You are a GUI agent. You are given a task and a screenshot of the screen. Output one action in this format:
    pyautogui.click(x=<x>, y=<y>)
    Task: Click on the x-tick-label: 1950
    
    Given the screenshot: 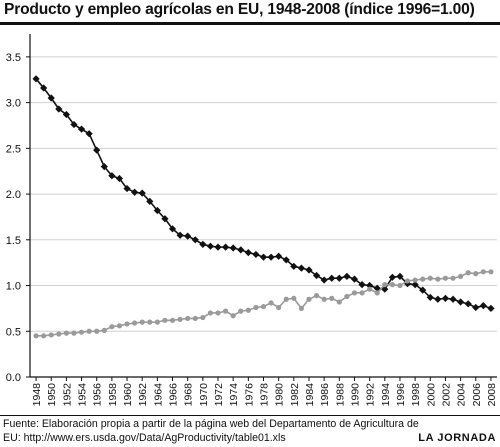 What is the action you would take?
    pyautogui.click(x=52, y=395)
    